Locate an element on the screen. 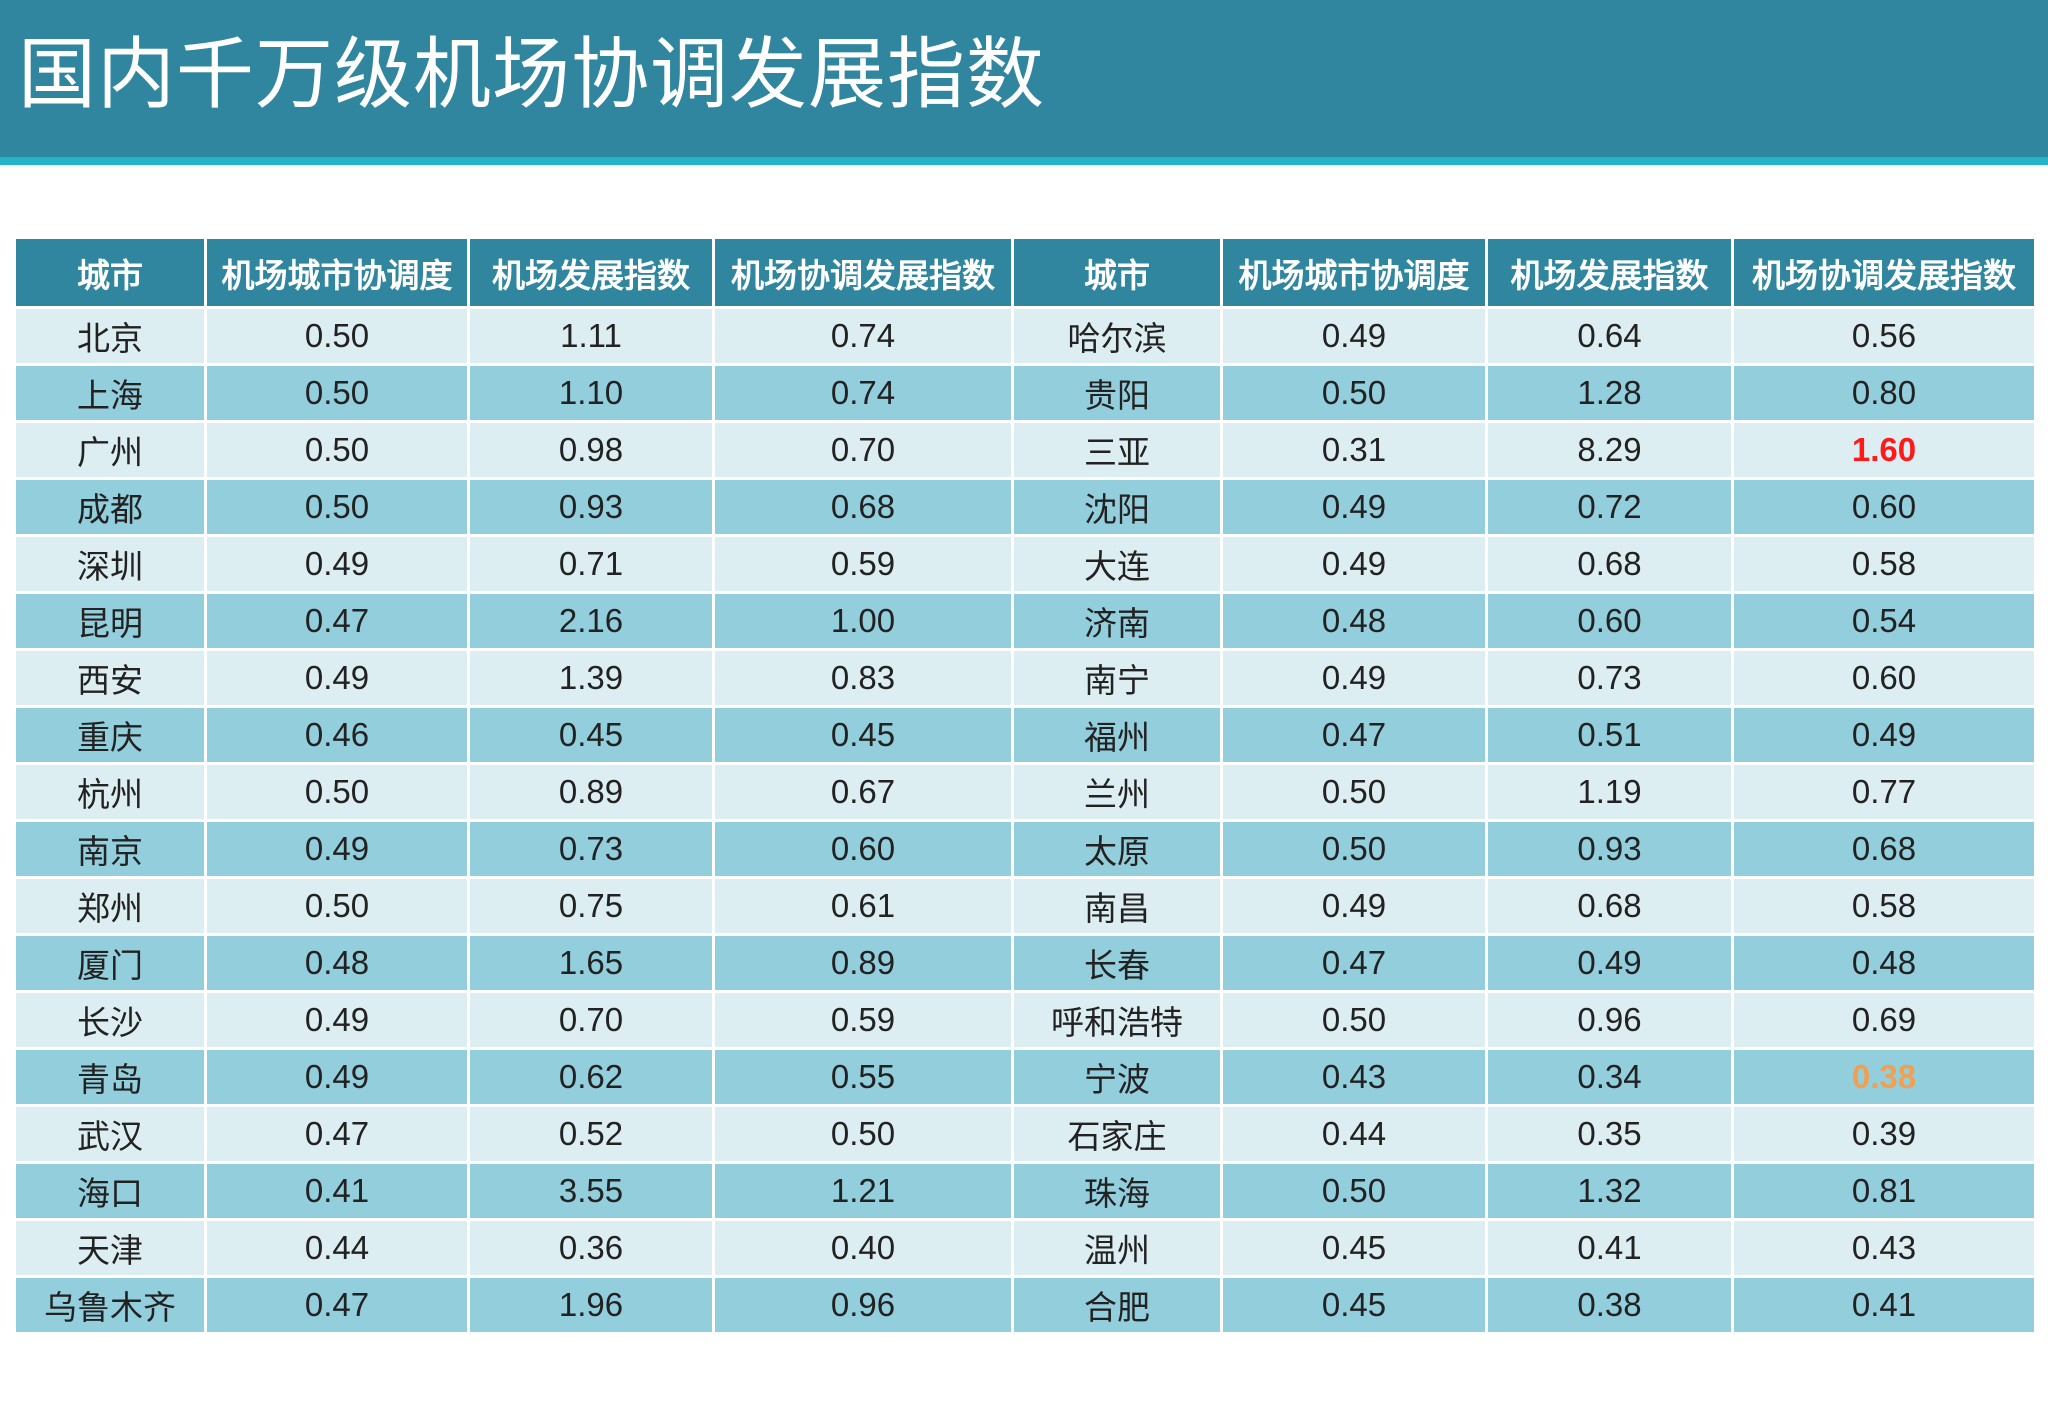 Image resolution: width=2048 pixels, height=1415 pixels. coordinated-development-cell: 0.55 is located at coordinates (863, 1077).